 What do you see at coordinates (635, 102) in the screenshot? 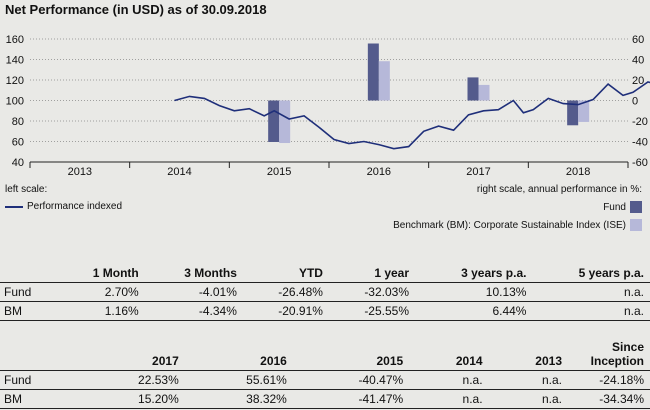
I see `right-tick-label: 0` at bounding box center [635, 102].